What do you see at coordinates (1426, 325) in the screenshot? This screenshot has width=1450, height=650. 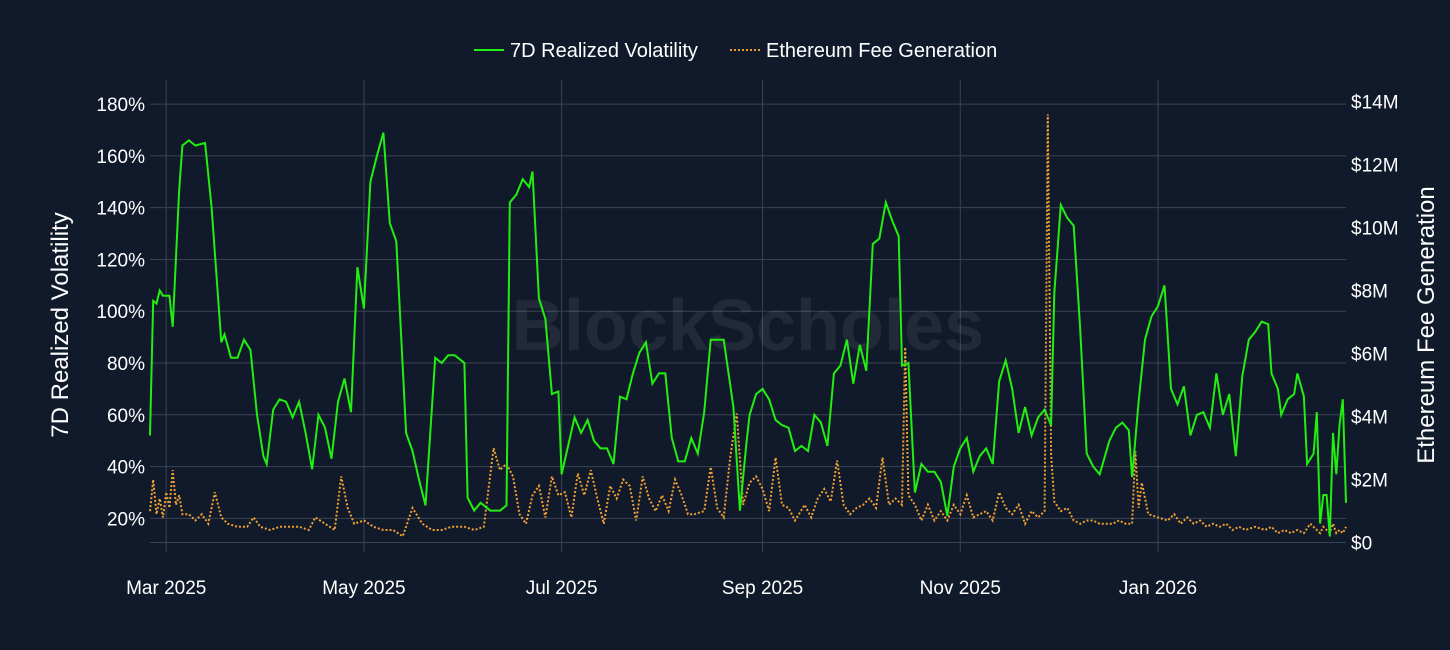 I see `y-axis-right-title: Ethereum Fee Generation` at bounding box center [1426, 325].